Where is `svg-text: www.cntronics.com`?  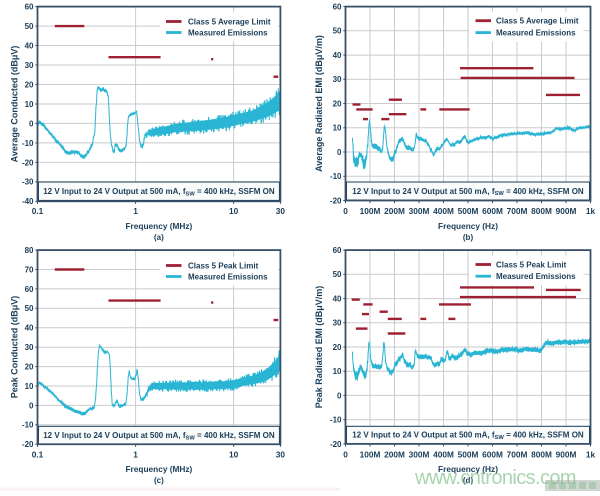
svg-text: www.cntronics.com is located at coordinates (495, 478).